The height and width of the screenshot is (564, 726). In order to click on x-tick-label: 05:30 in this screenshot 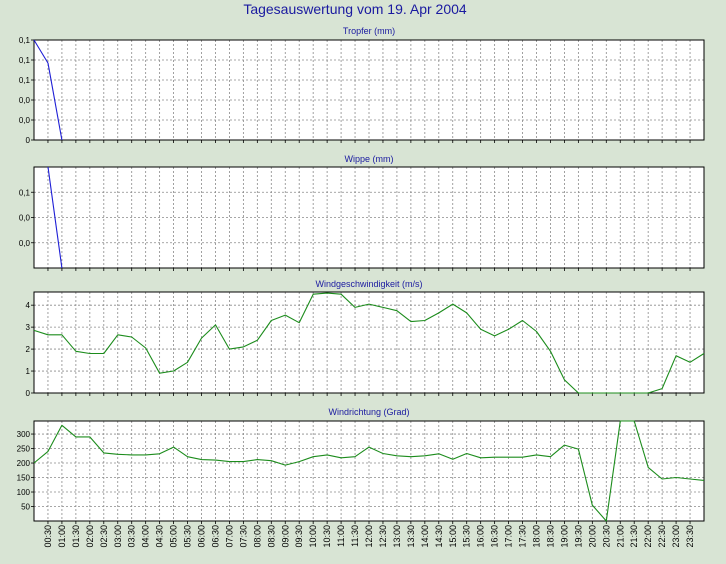, I will do `click(188, 536)`.